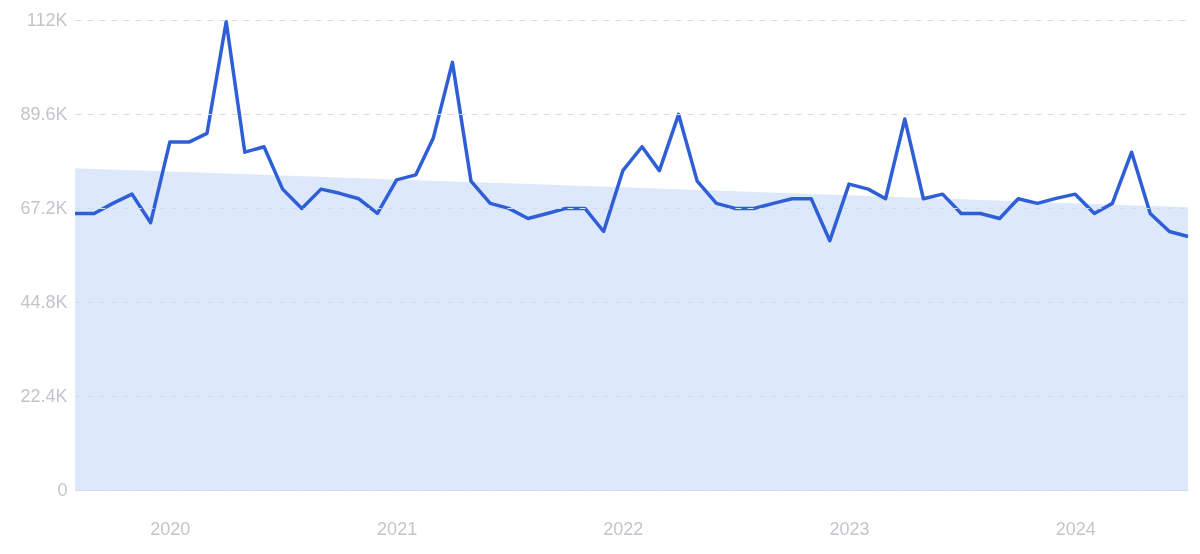 The image size is (1200, 554). I want to click on y-tick-label: 22.4K, so click(44, 395).